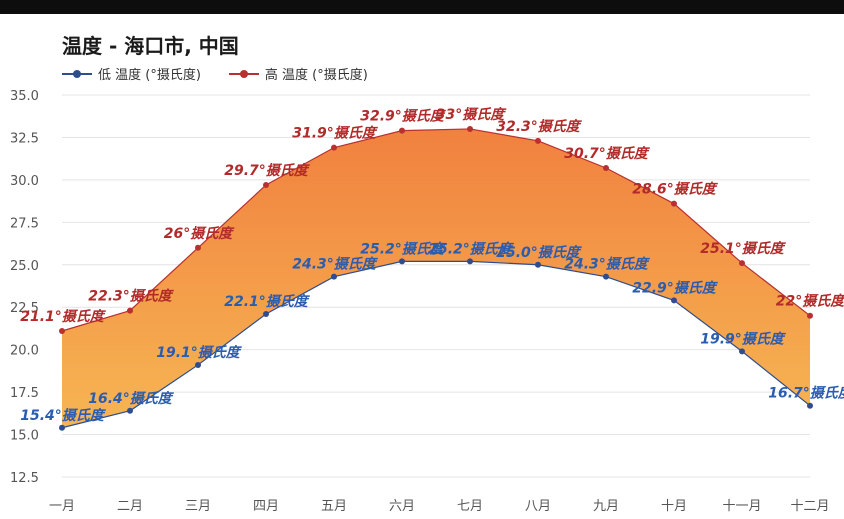 The image size is (844, 519). What do you see at coordinates (743, 248) in the screenshot?
I see `data-label-high: 25.1°摄氏度` at bounding box center [743, 248].